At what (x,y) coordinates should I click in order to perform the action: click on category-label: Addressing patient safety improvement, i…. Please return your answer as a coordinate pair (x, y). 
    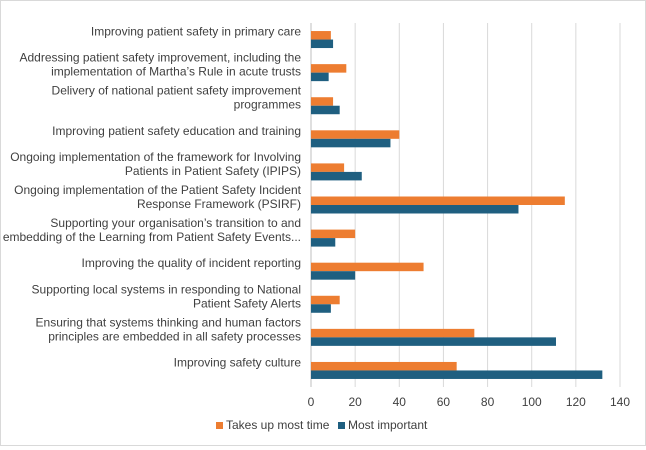
    Looking at the image, I should click on (161, 65).